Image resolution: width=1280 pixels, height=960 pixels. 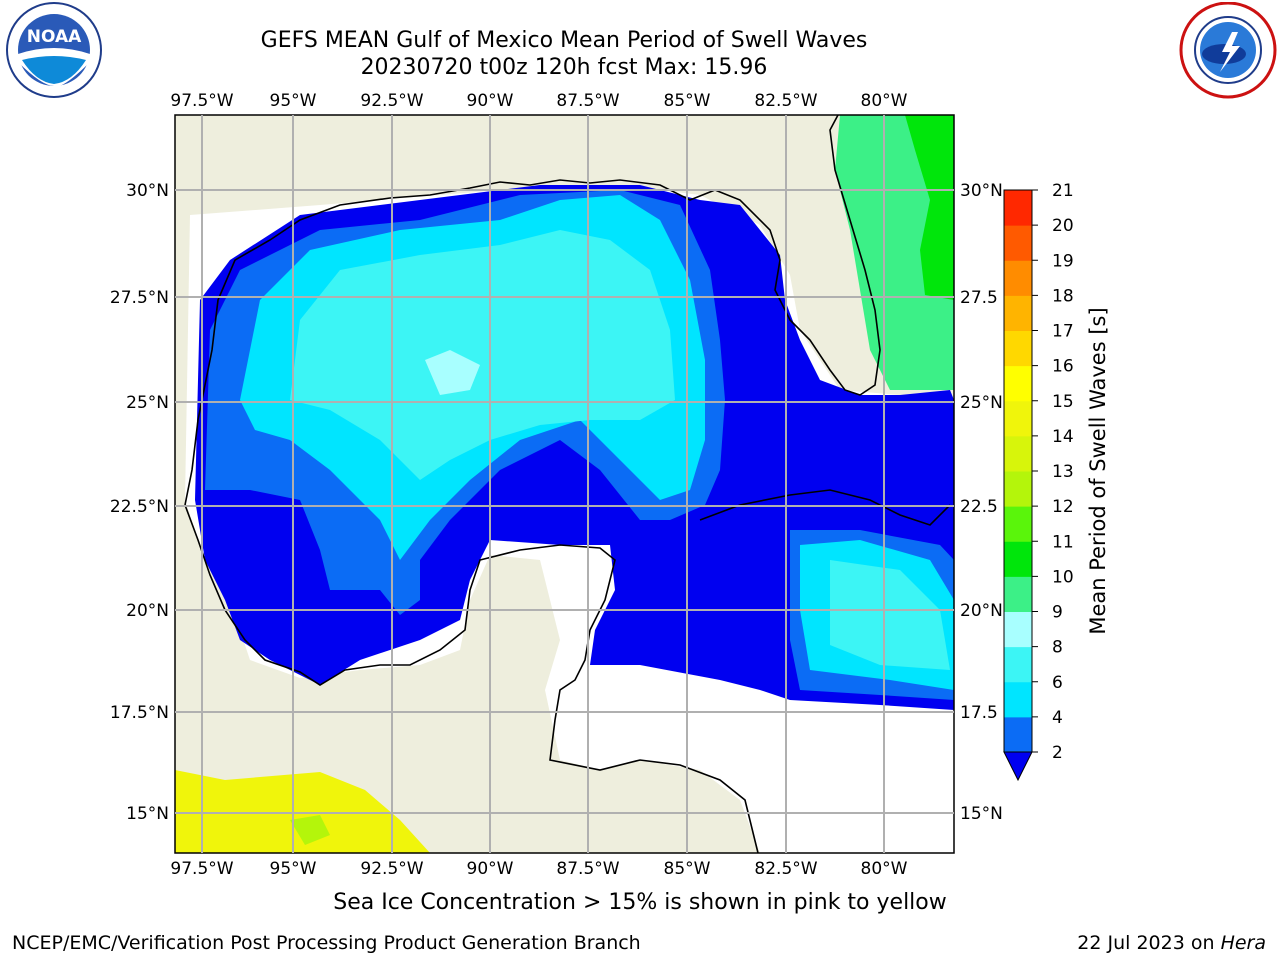 I want to click on latitude-label-right: 22.5, so click(x=979, y=507).